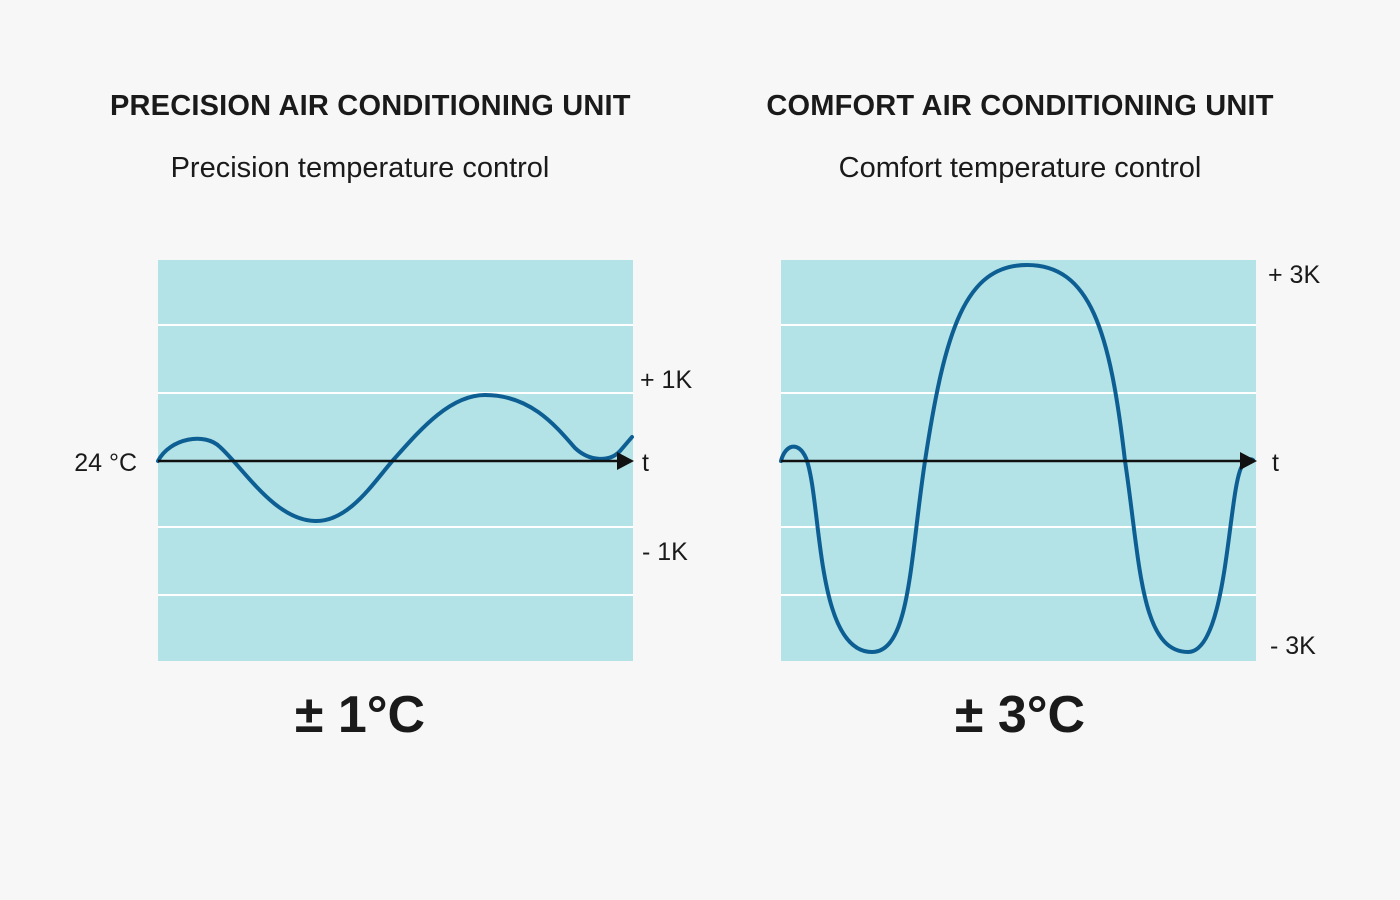 Image resolution: width=1400 pixels, height=900 pixels. Describe the element at coordinates (665, 552) in the screenshot. I see `precision-lower-label: - 1K` at that location.